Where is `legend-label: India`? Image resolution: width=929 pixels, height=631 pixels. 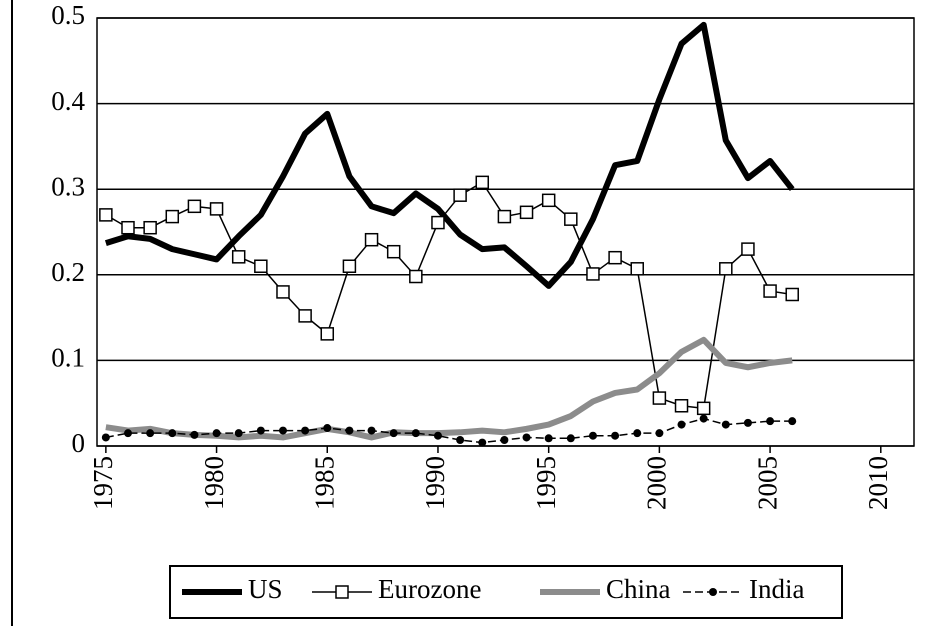 legend-label: India is located at coordinates (776, 589).